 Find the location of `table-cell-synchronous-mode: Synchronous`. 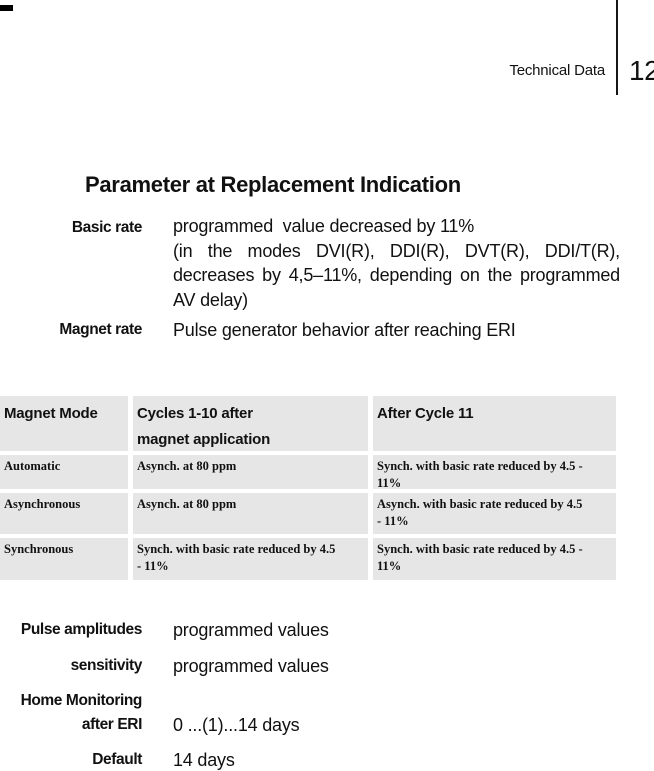

table-cell-synchronous-mode: Synchronous is located at coordinates (64, 559).